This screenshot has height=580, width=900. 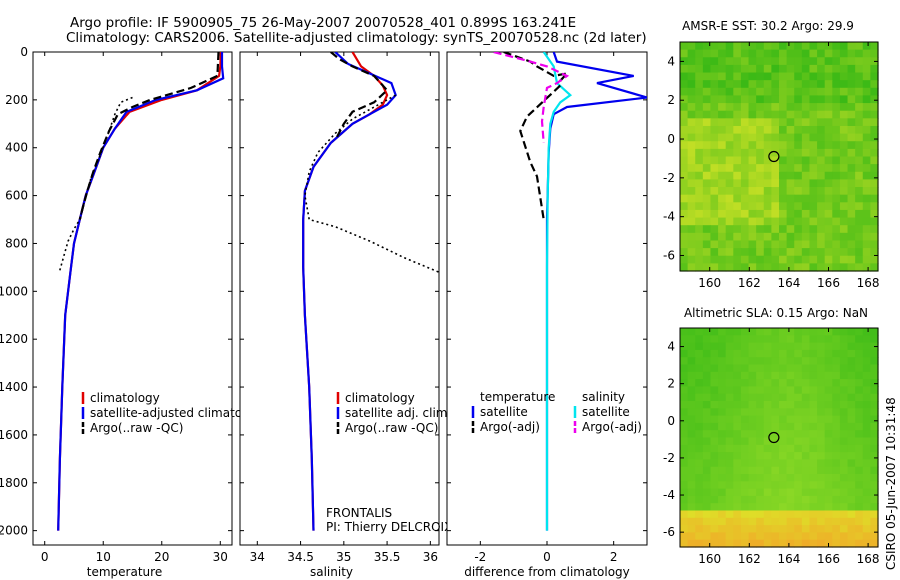 What do you see at coordinates (16, 243) in the screenshot?
I see `y-tick-label: 800` at bounding box center [16, 243].